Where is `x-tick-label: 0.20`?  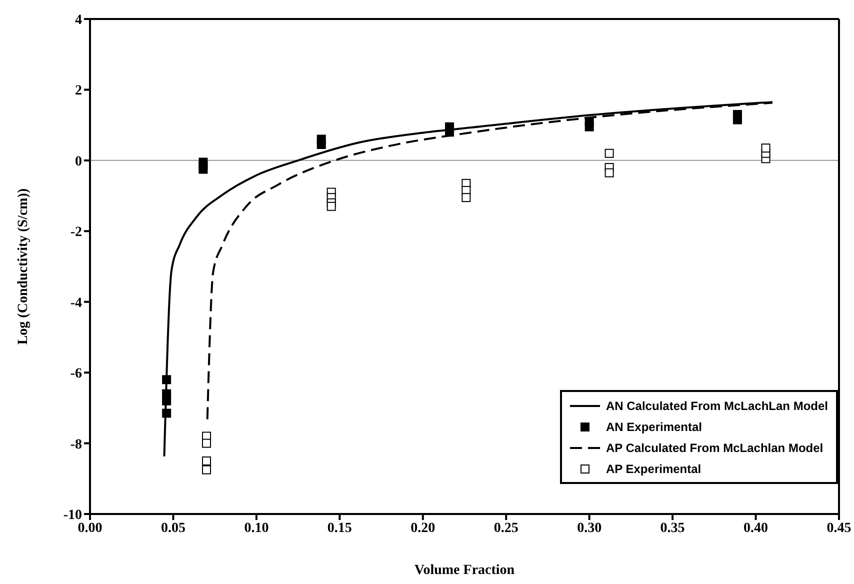 x-tick-label: 0.20 is located at coordinates (423, 528).